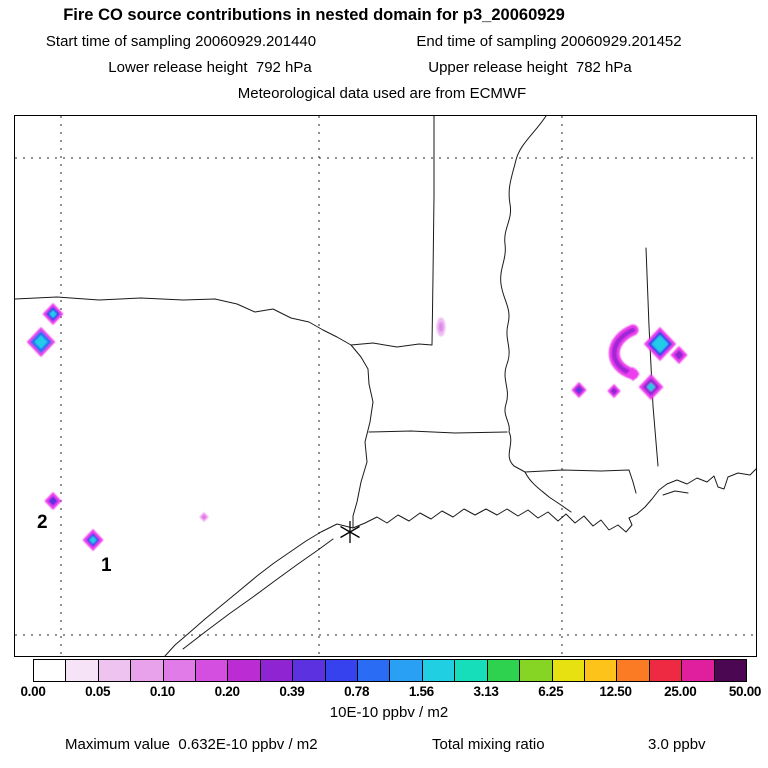  Describe the element at coordinates (677, 744) in the screenshot. I see `total-mixing-ratio-value: 3.0 ppbv` at that location.